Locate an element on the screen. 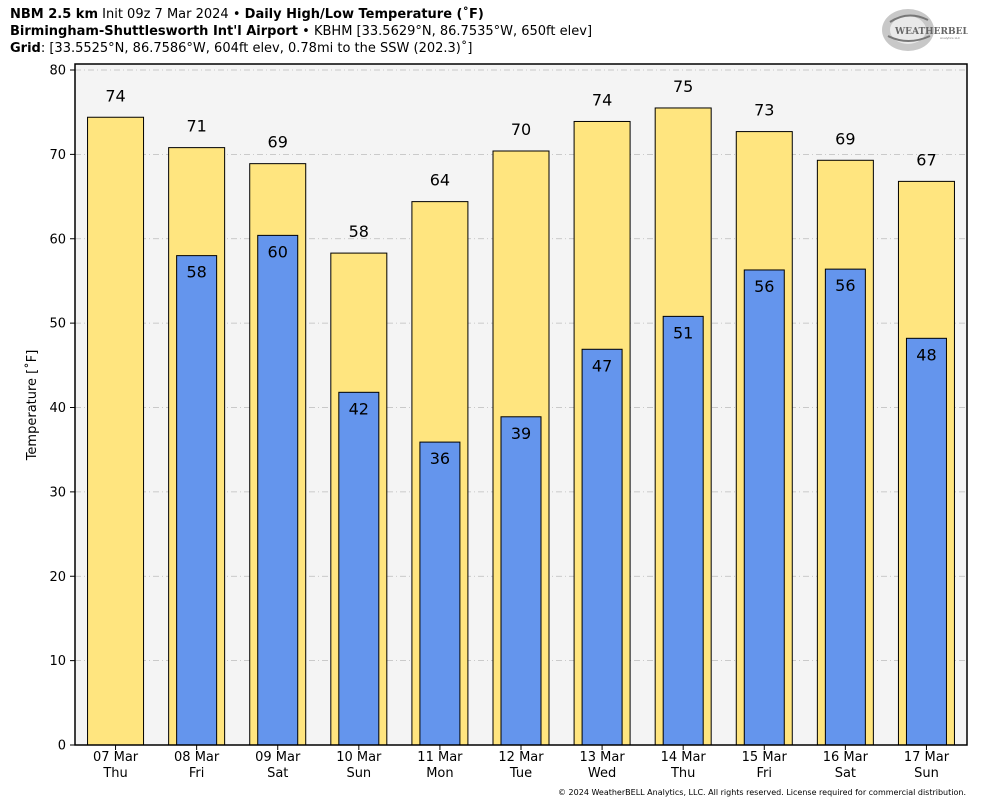 Image resolution: width=984 pixels, height=808 pixels. low-value-label: 51 is located at coordinates (683, 332).